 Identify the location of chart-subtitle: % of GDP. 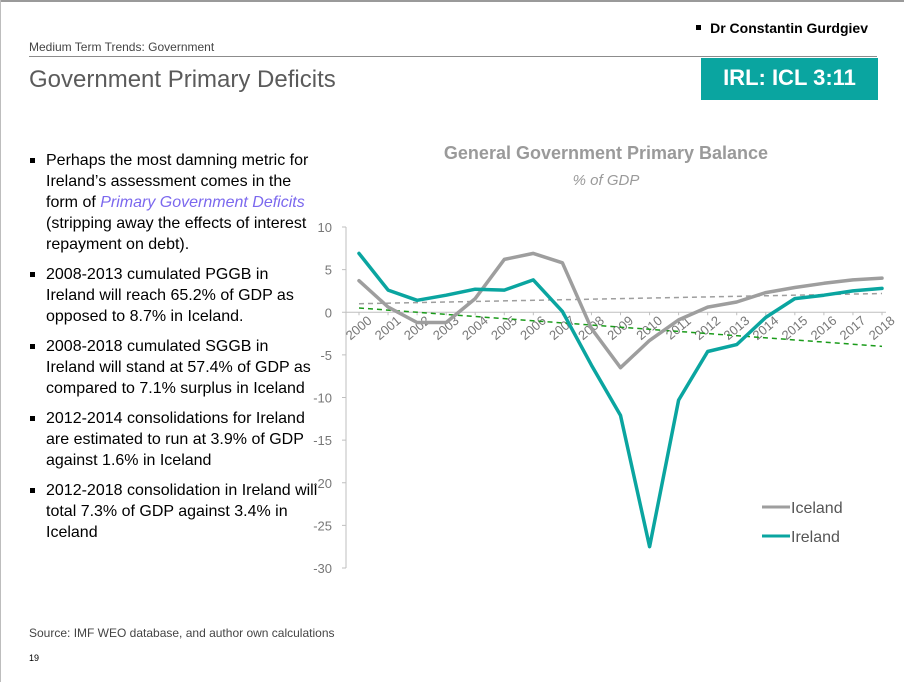
(606, 180).